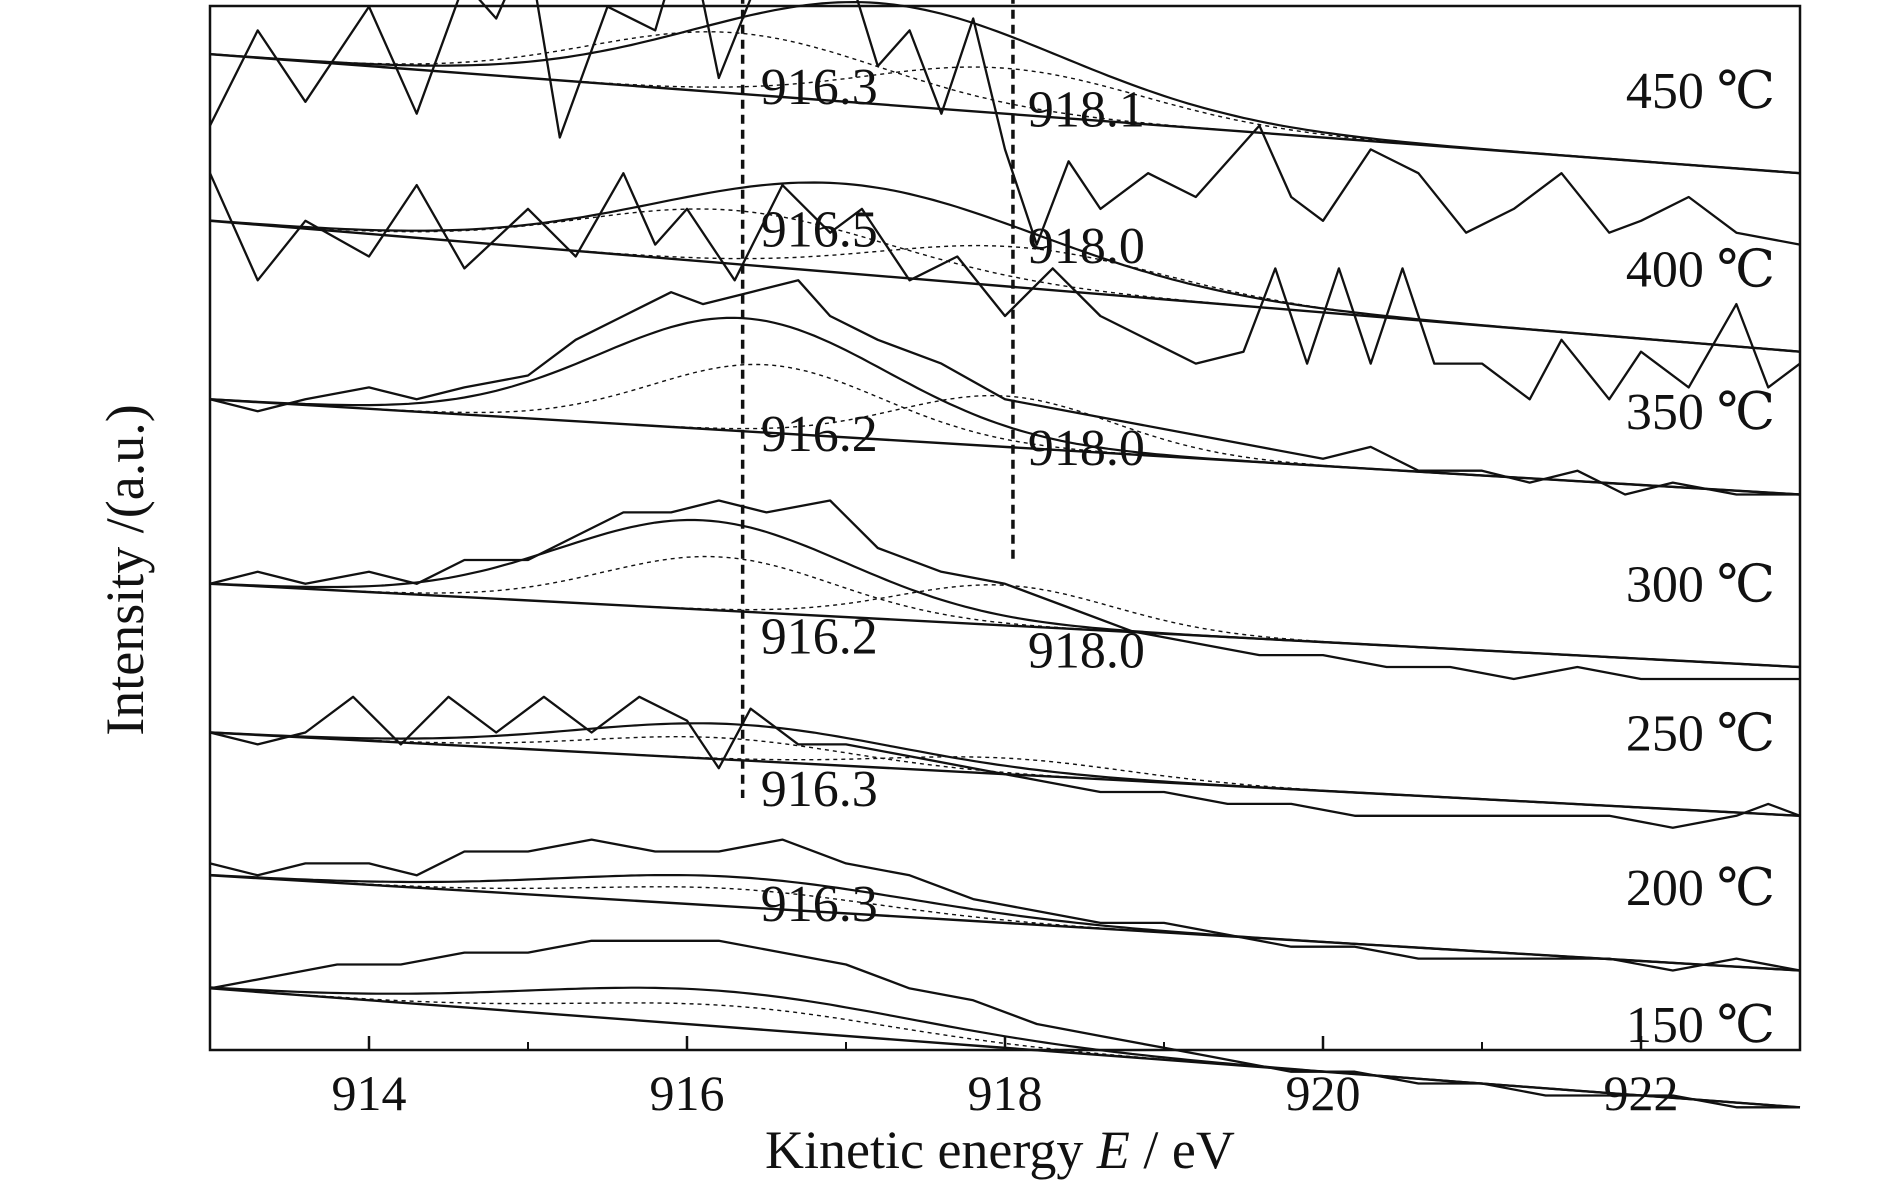  Describe the element at coordinates (1700, 91) in the screenshot. I see `temperature-label: 450 ℃` at that location.